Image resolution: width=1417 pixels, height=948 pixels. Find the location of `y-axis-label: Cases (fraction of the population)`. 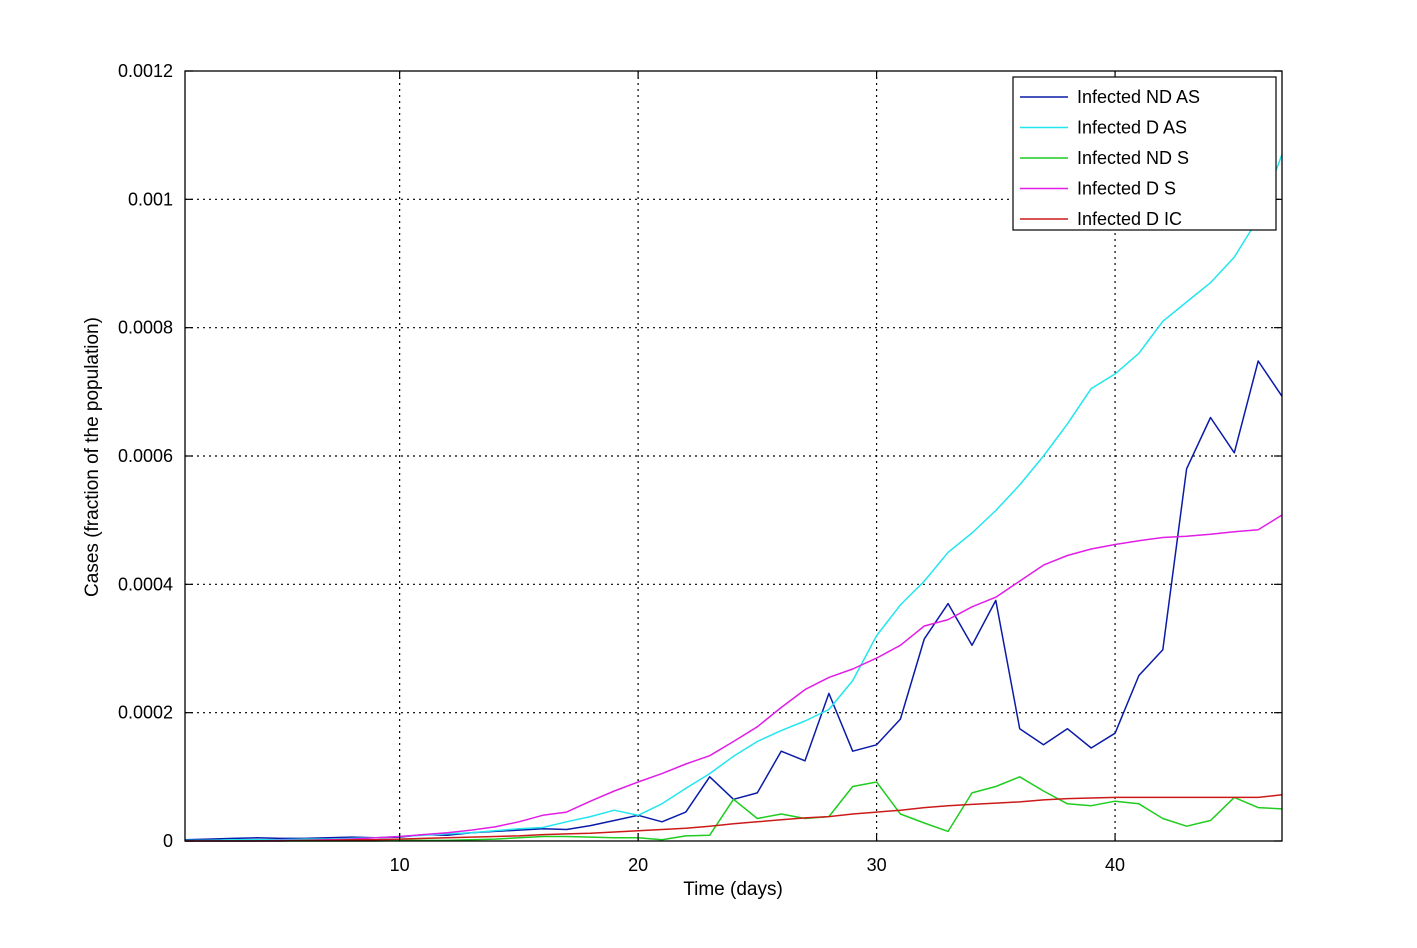

y-axis-label: Cases (fraction of the population) is located at coordinates (92, 457).